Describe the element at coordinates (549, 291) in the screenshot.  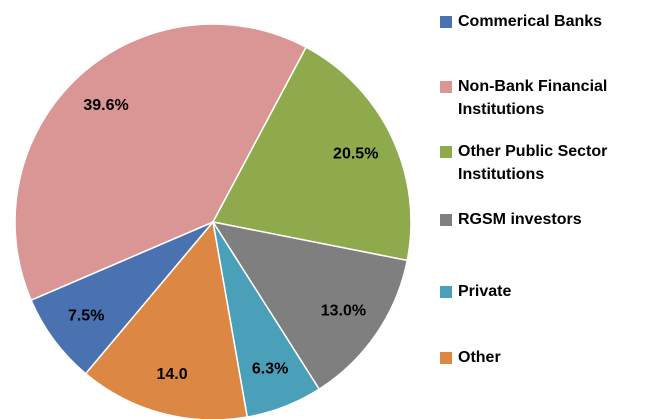
I see `legend-item: Private` at that location.